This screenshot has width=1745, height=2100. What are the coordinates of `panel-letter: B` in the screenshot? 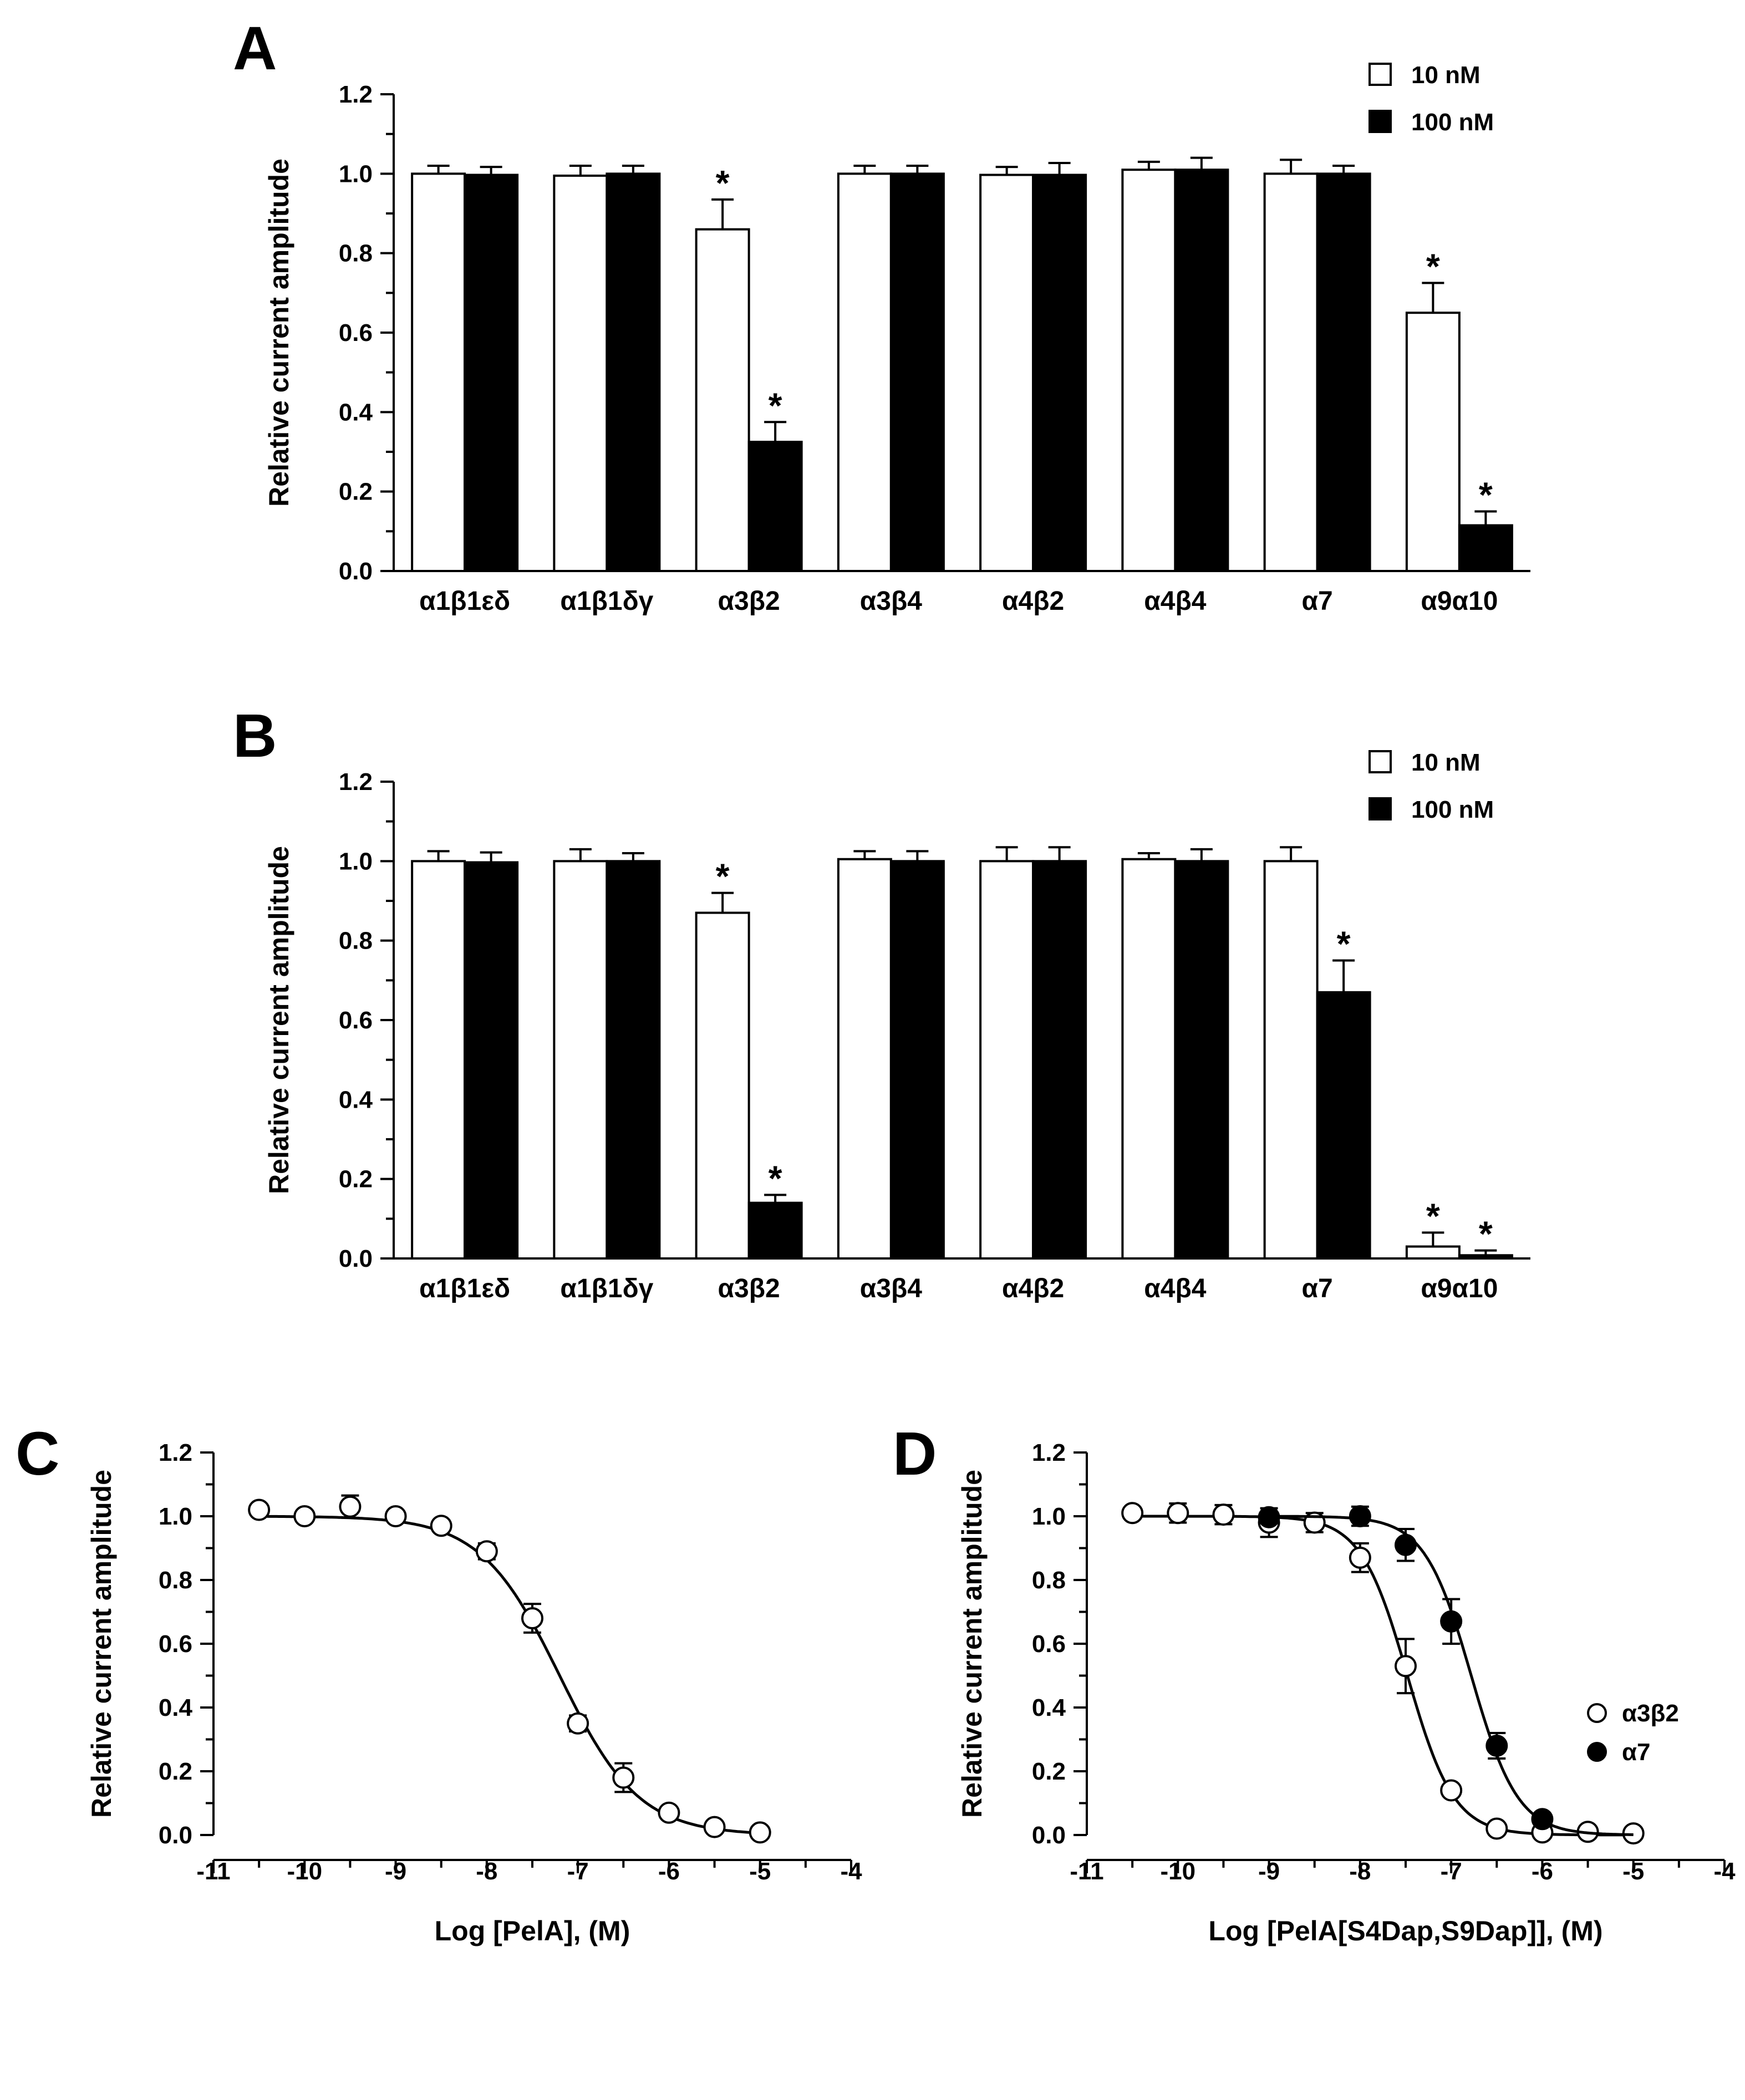 It's located at (255, 736).